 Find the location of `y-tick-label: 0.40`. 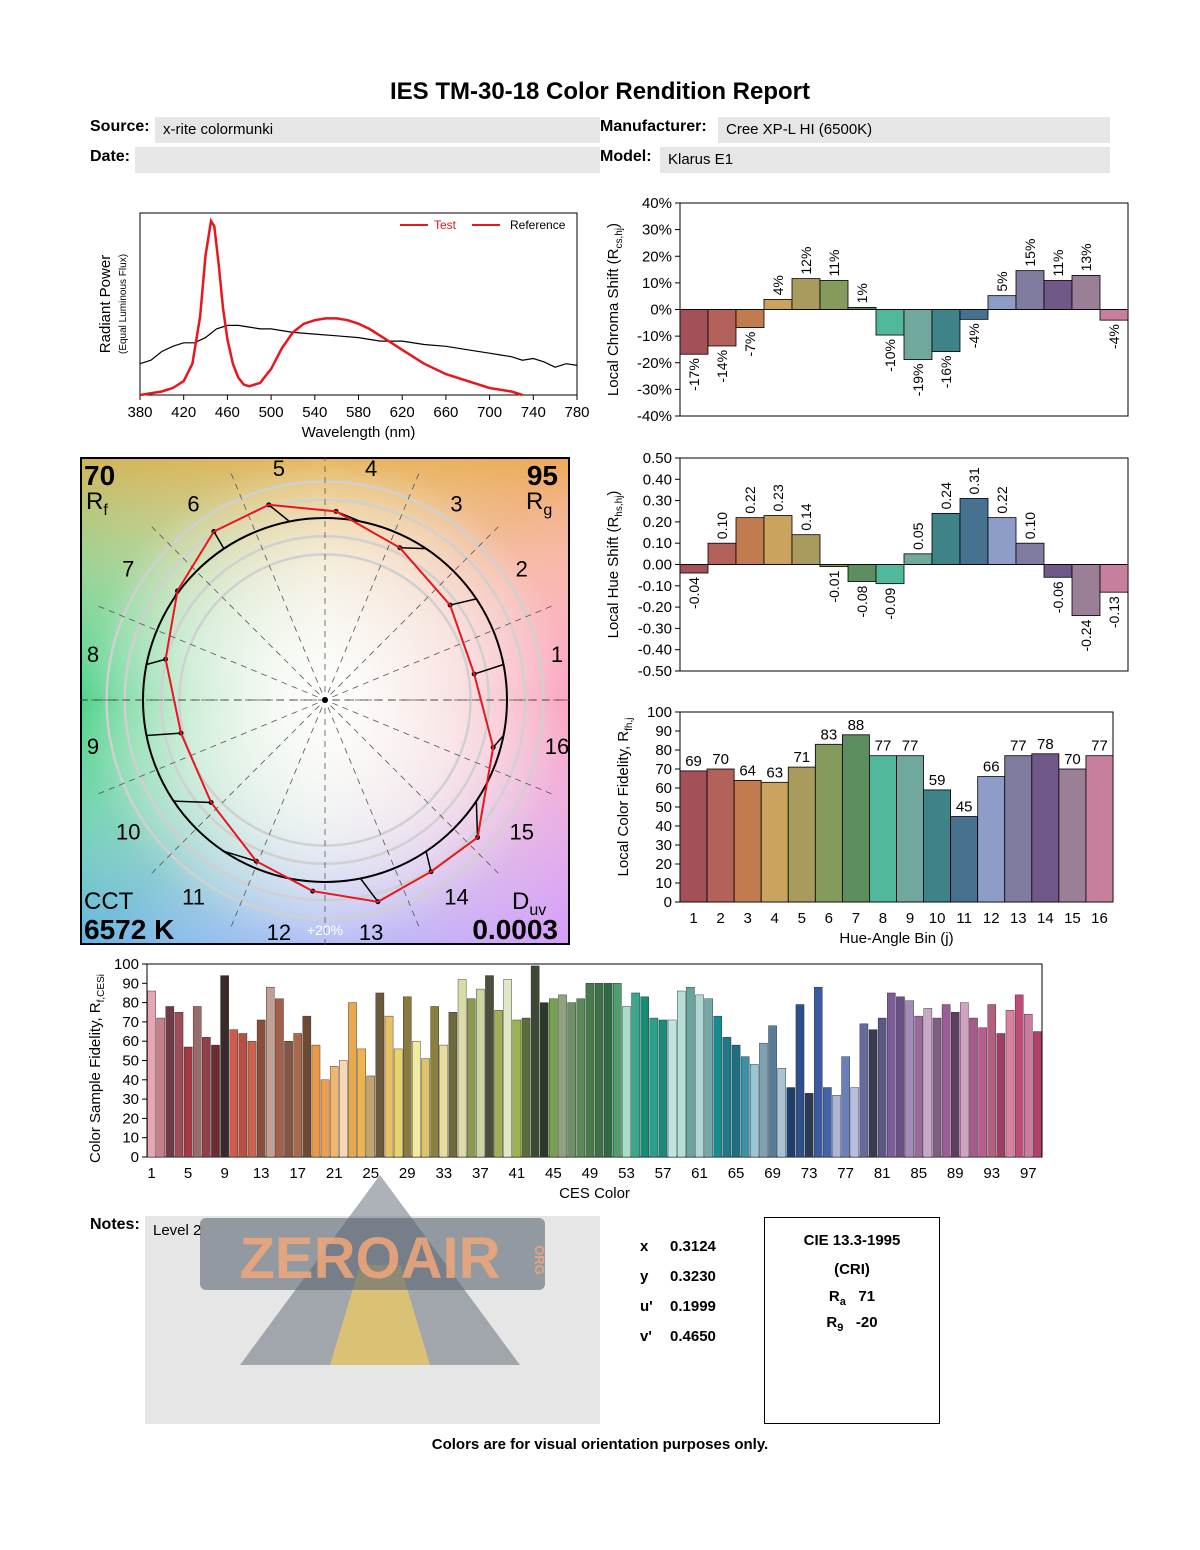

y-tick-label: 0.40 is located at coordinates (657, 479).